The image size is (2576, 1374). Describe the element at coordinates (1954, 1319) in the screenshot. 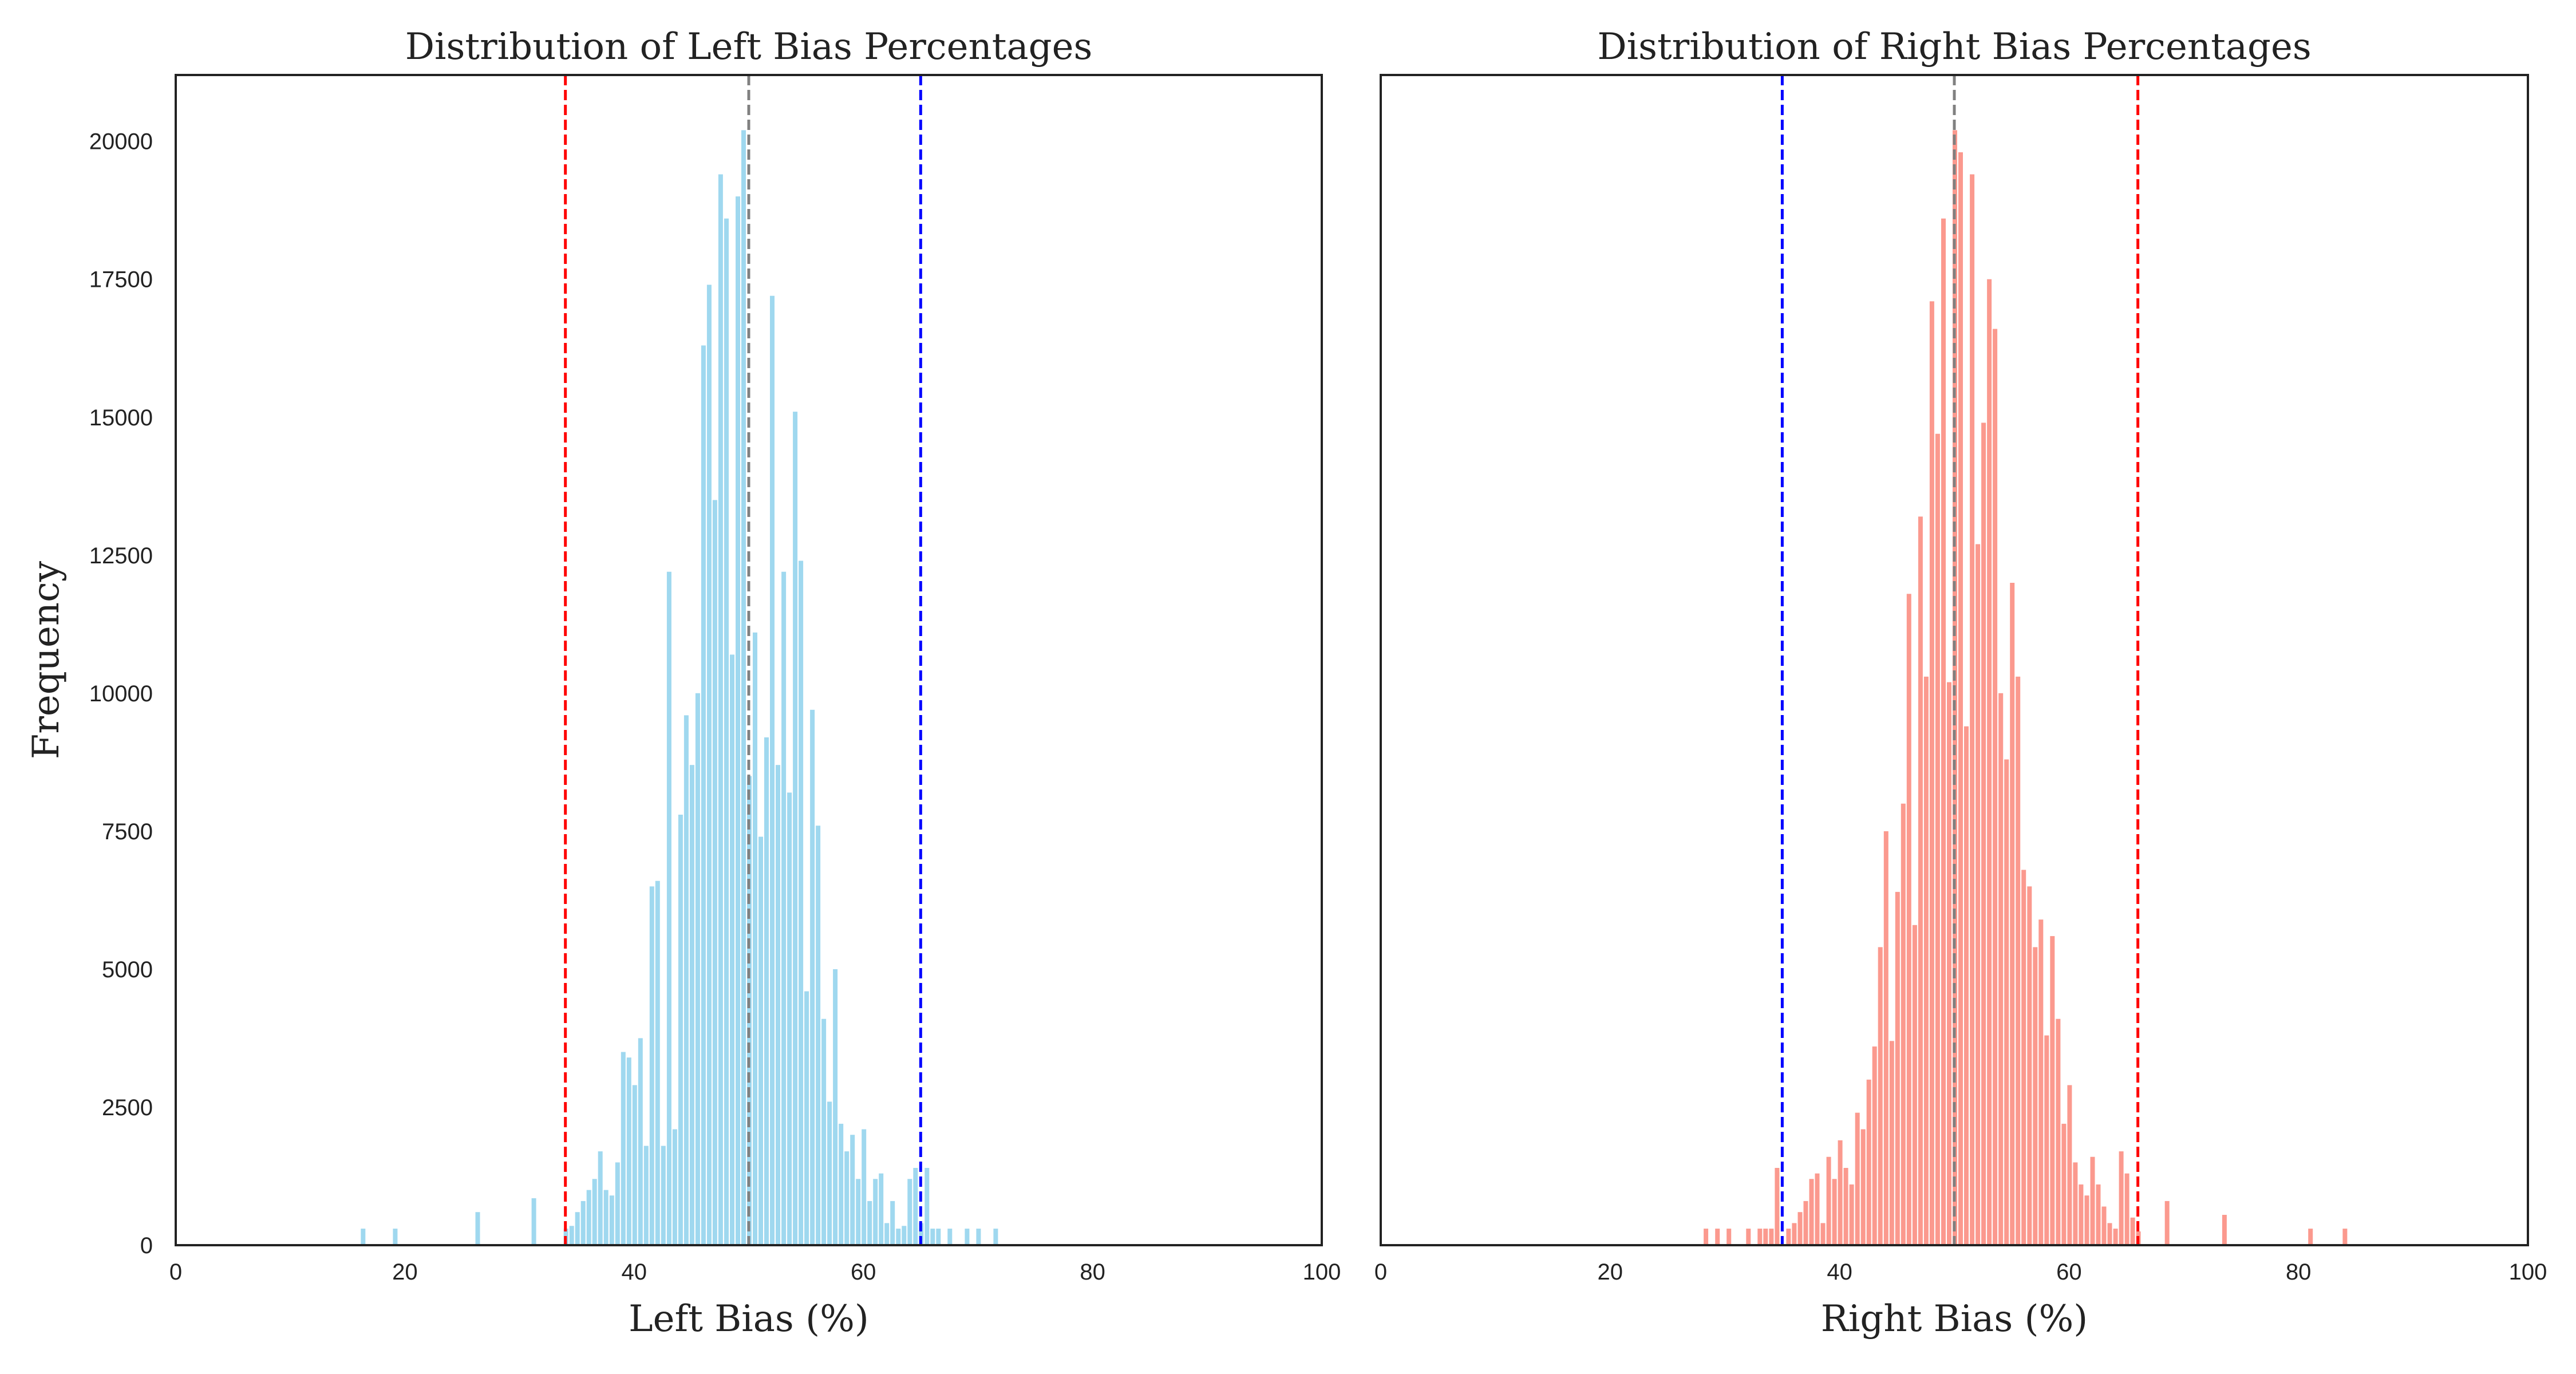

I see `right-x-axis-label: Right Bias (%)` at that location.